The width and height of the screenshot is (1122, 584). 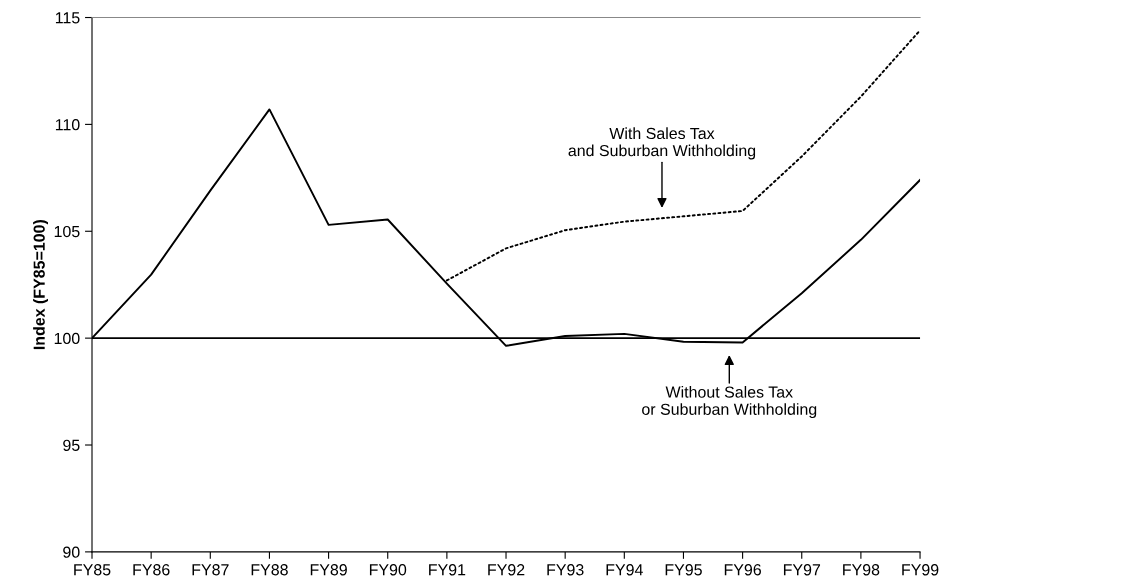 I want to click on y-tick-label: 95, so click(x=71, y=445).